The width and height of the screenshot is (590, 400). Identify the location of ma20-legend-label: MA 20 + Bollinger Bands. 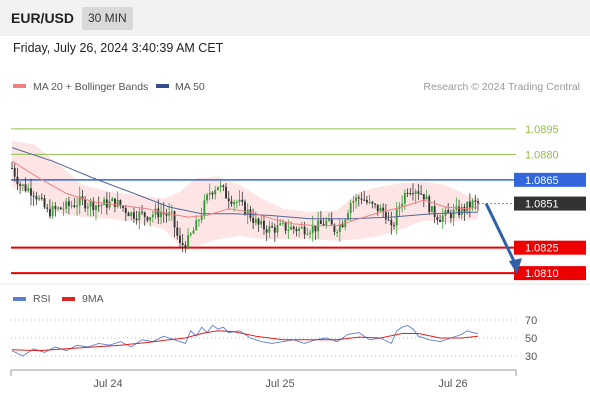
(90, 87).